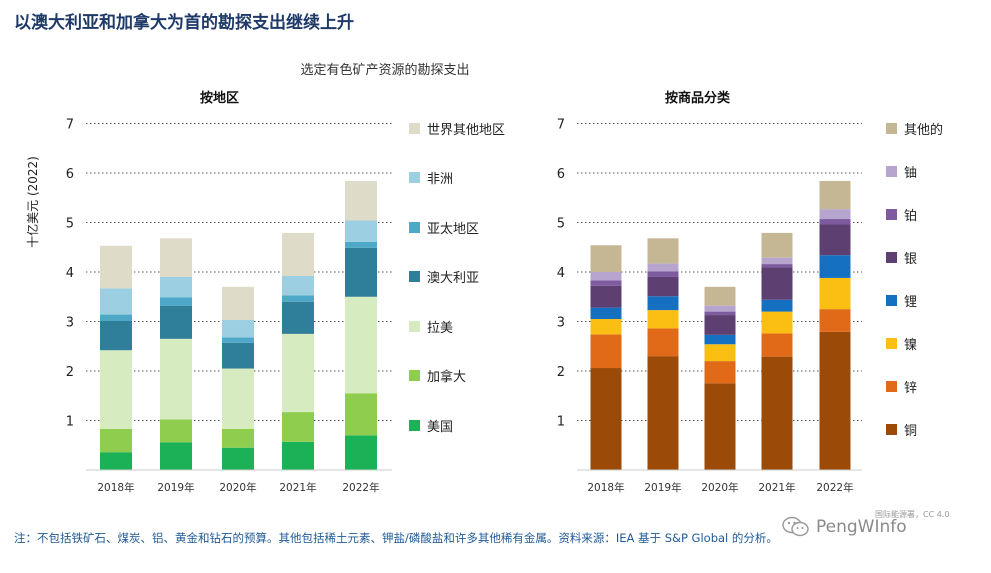 This screenshot has width=991, height=573. I want to click on legend-label: 镍, so click(911, 345).